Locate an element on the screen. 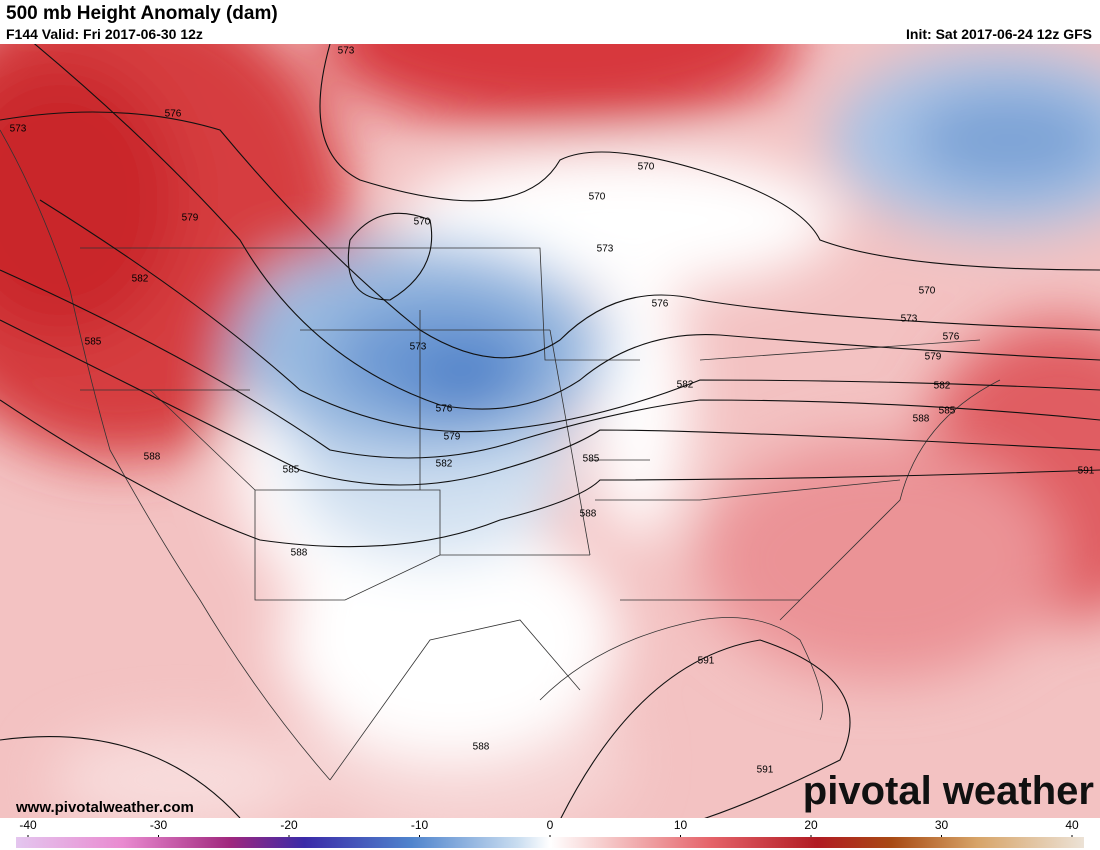  colorbar-tick-label: -10 is located at coordinates (420, 825).